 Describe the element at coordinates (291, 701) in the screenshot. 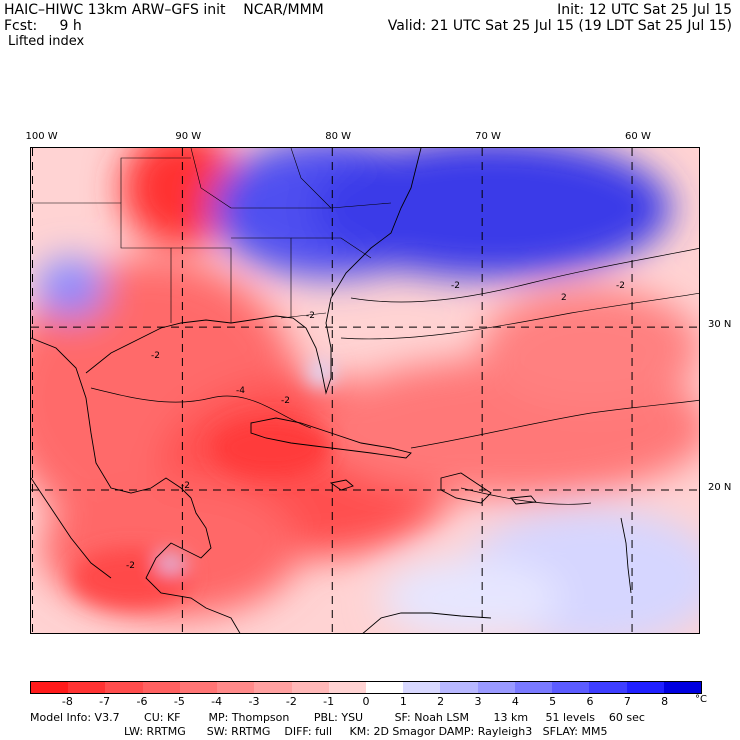

I see `colorbar-tick-label: -2` at that location.